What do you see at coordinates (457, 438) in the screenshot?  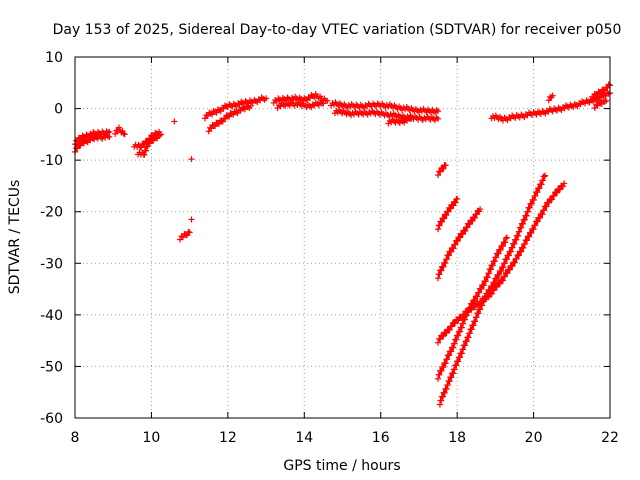 I see `x-tick-label: 18` at bounding box center [457, 438].